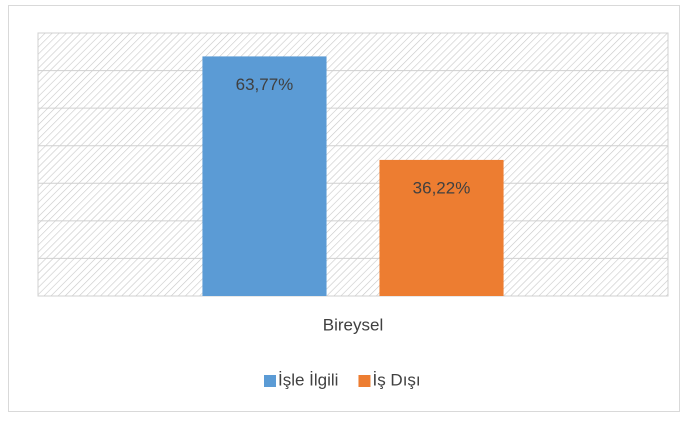 The image size is (686, 421). Describe the element at coordinates (308, 379) in the screenshot. I see `legend-label: İşle İlgili` at that location.